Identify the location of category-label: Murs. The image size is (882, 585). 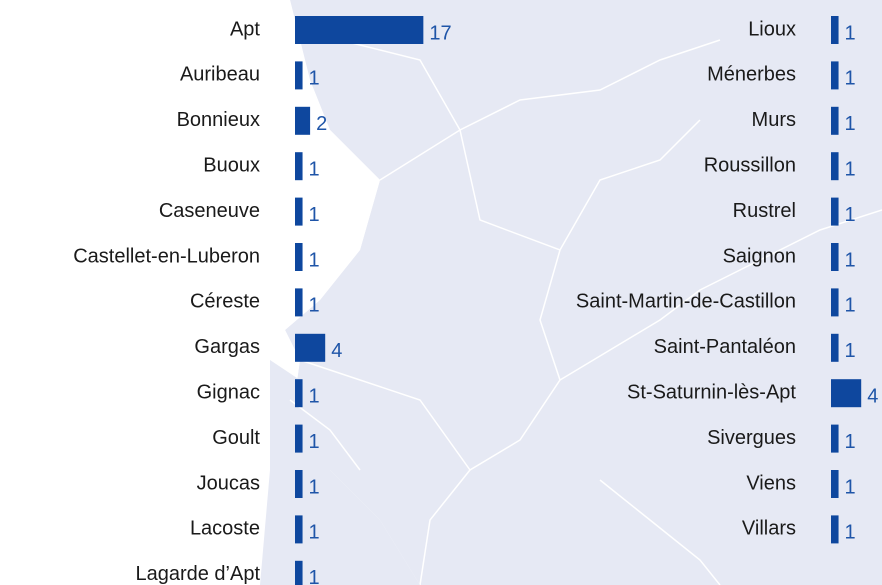
(774, 120).